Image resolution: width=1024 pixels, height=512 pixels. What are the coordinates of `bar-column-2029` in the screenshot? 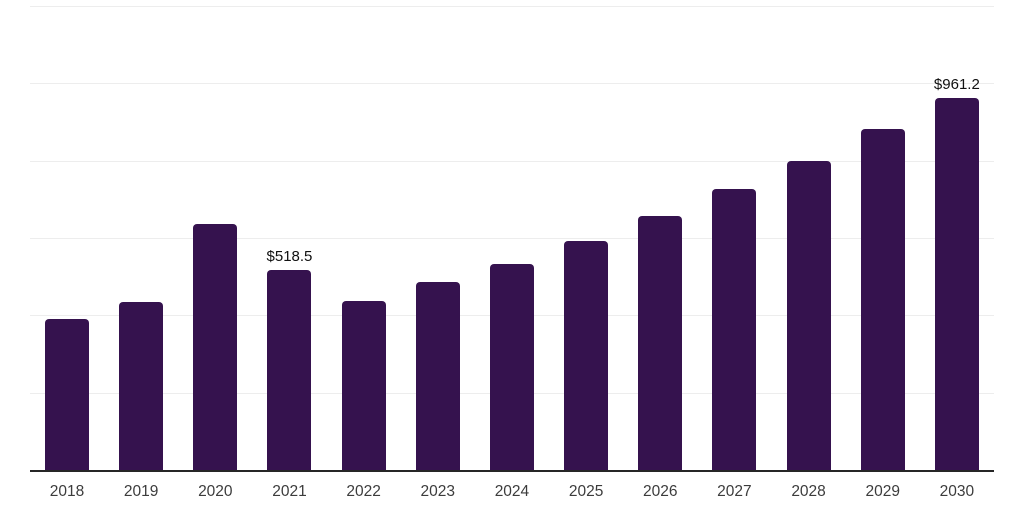 It's located at (882, 238).